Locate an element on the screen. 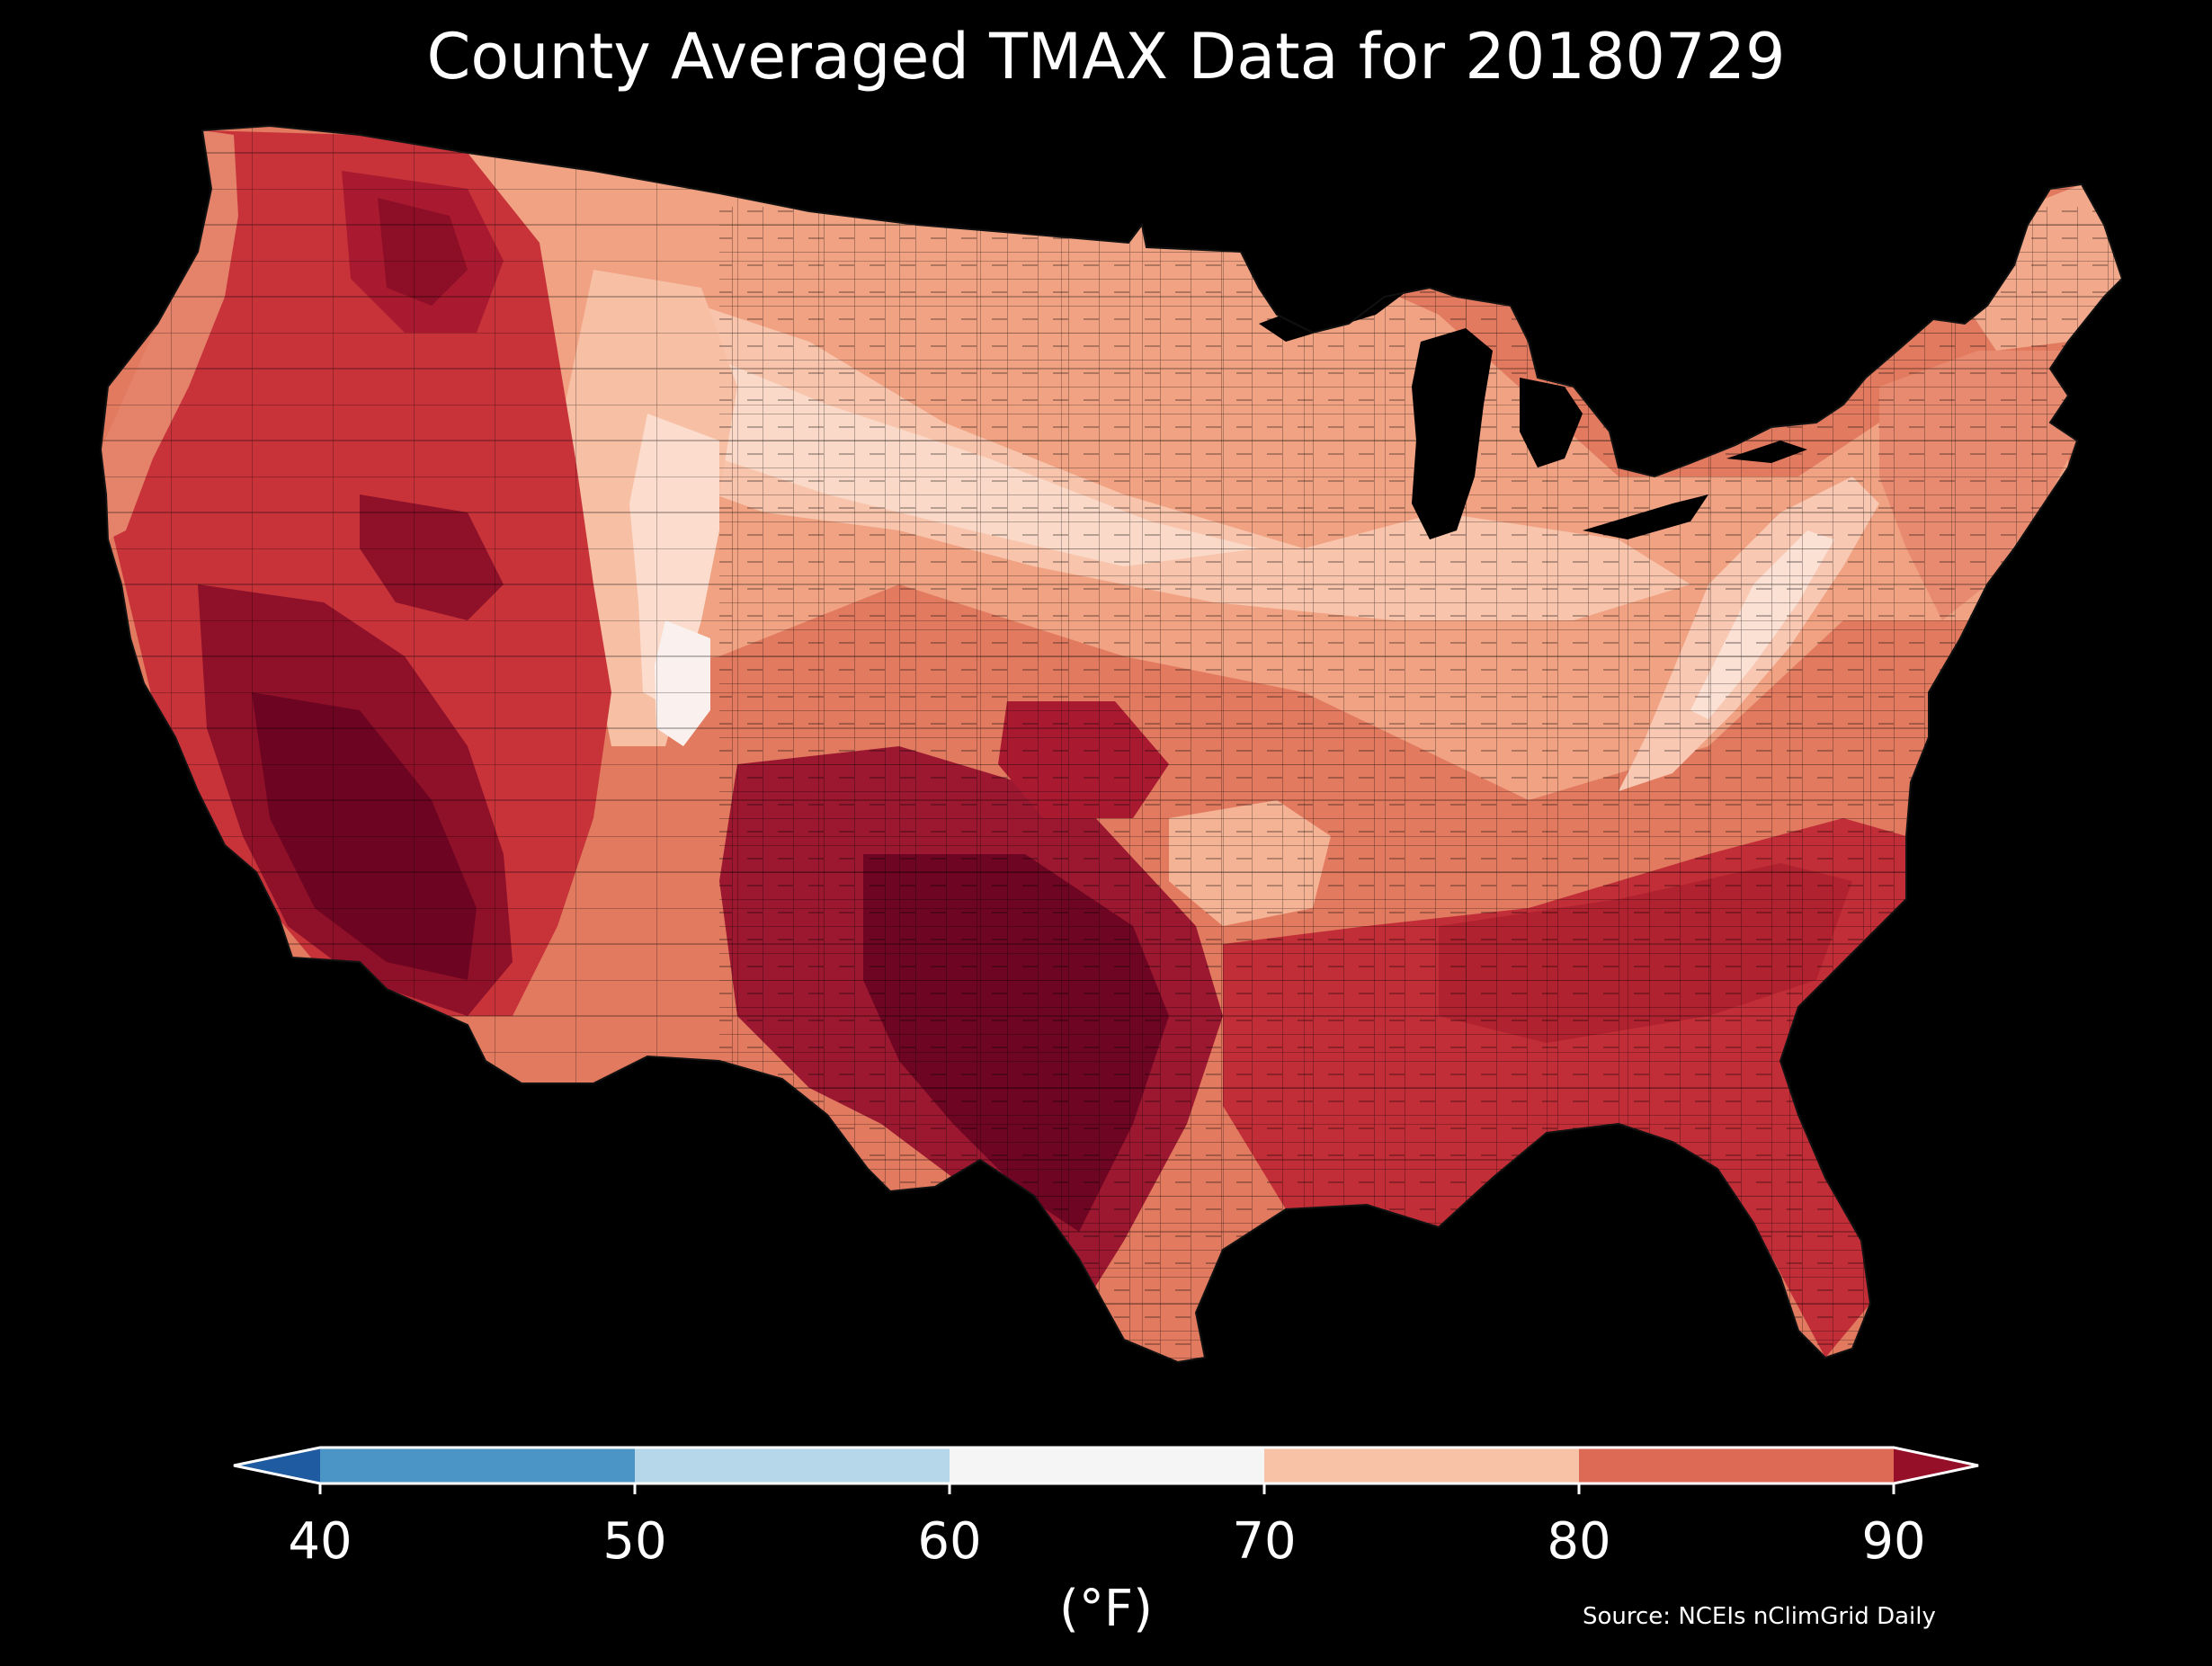 This screenshot has height=1666, width=2212. colorbar-tick-label: 80 is located at coordinates (1579, 1542).